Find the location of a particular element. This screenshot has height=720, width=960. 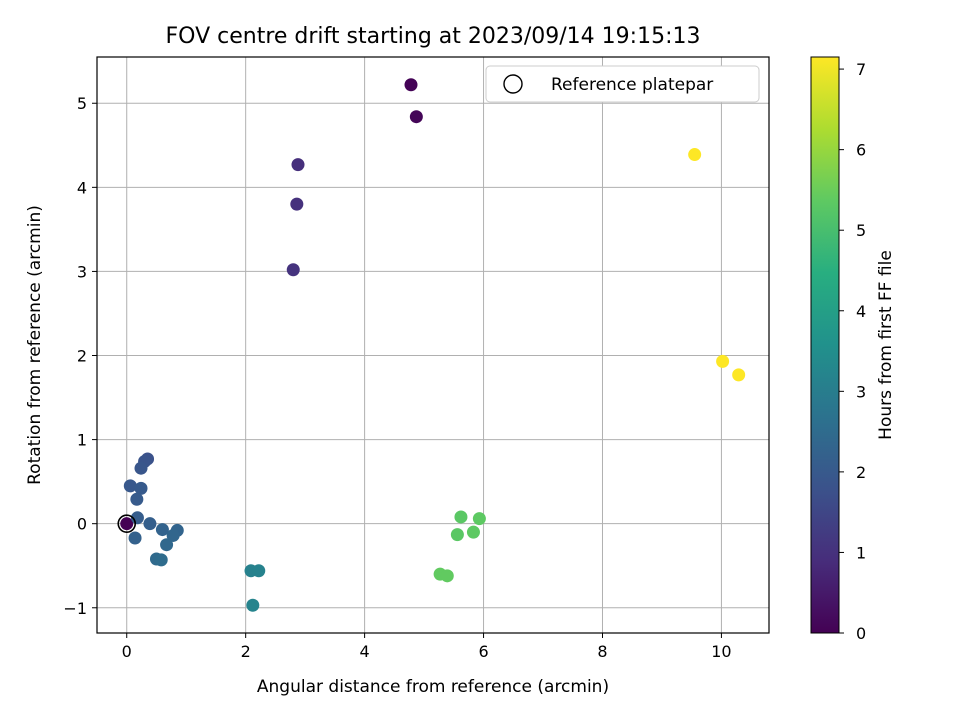

x-tick-label: 0 is located at coordinates (127, 651).